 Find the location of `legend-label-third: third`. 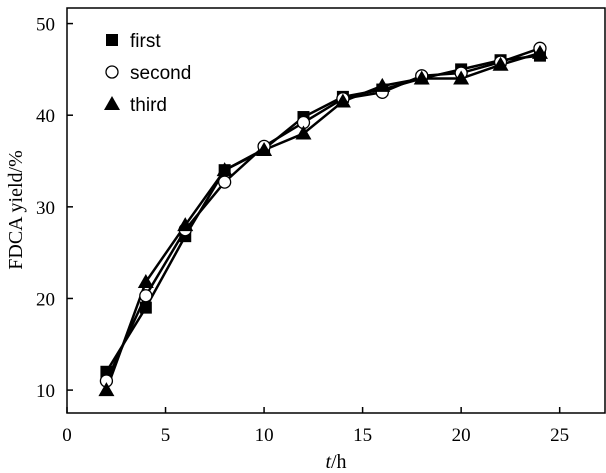

legend-label-third: third is located at coordinates (148, 105).